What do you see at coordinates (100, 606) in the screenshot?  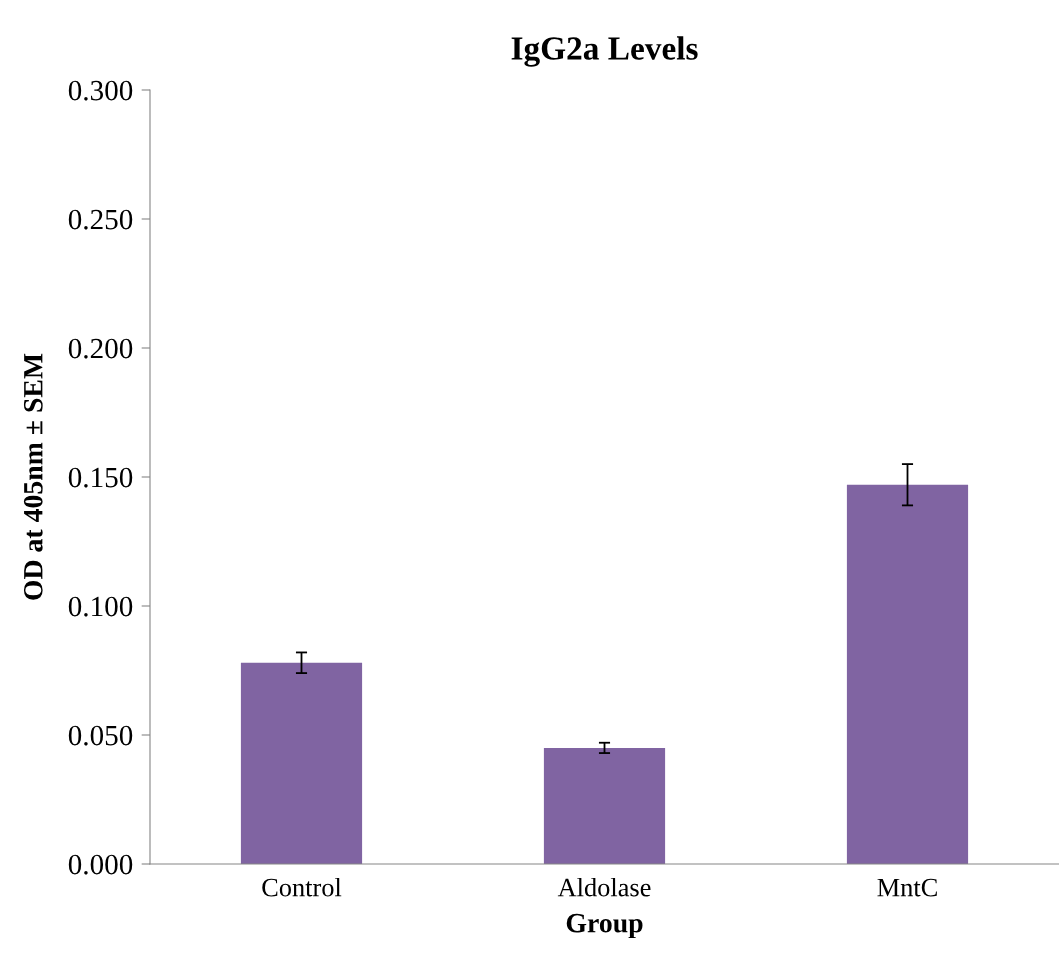 I see `y-tick-label: 0.100` at bounding box center [100, 606].